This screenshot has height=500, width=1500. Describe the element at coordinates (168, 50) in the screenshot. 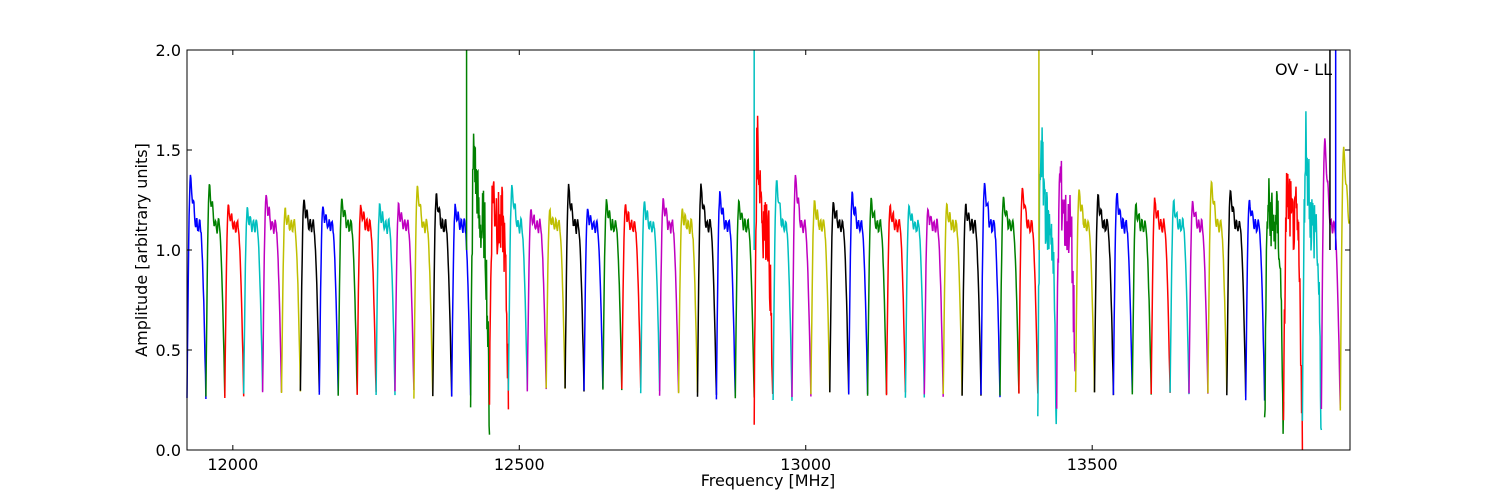

I see `y-tick-label-4: 2.0` at that location.